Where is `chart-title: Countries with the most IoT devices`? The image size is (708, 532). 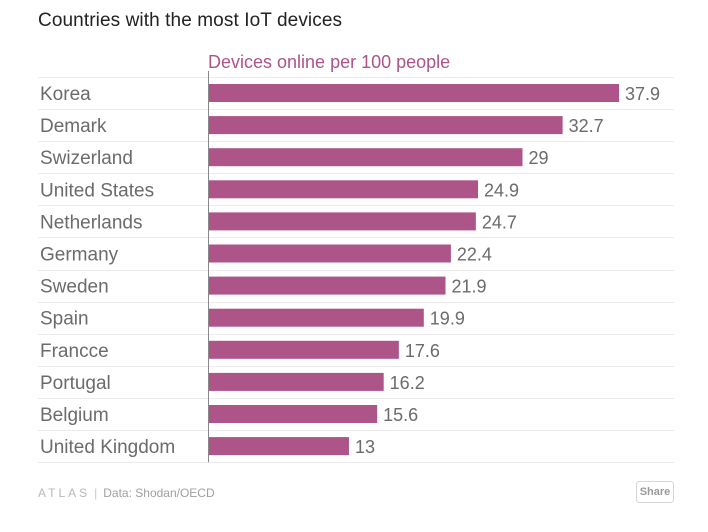
chart-title: Countries with the most IoT devices is located at coordinates (190, 20).